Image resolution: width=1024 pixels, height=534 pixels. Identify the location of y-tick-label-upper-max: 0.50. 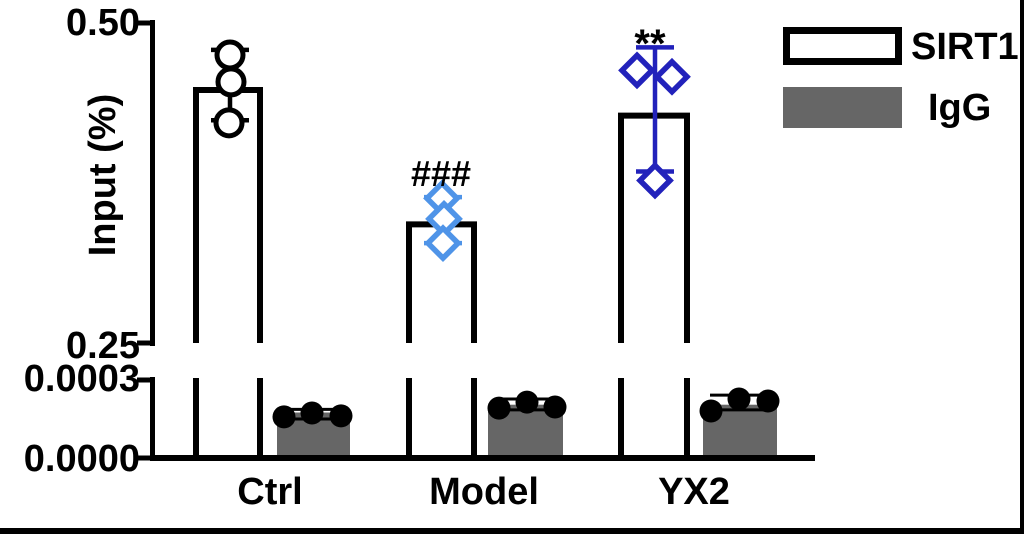
(103, 23).